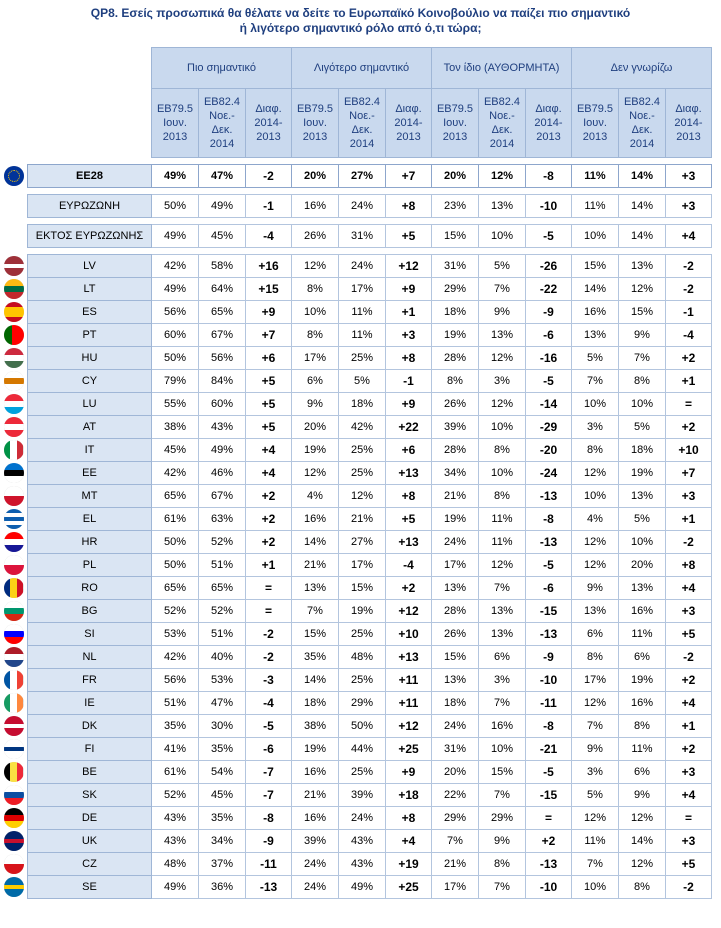  What do you see at coordinates (89, 335) in the screenshot?
I see `row-label: PT` at bounding box center [89, 335].